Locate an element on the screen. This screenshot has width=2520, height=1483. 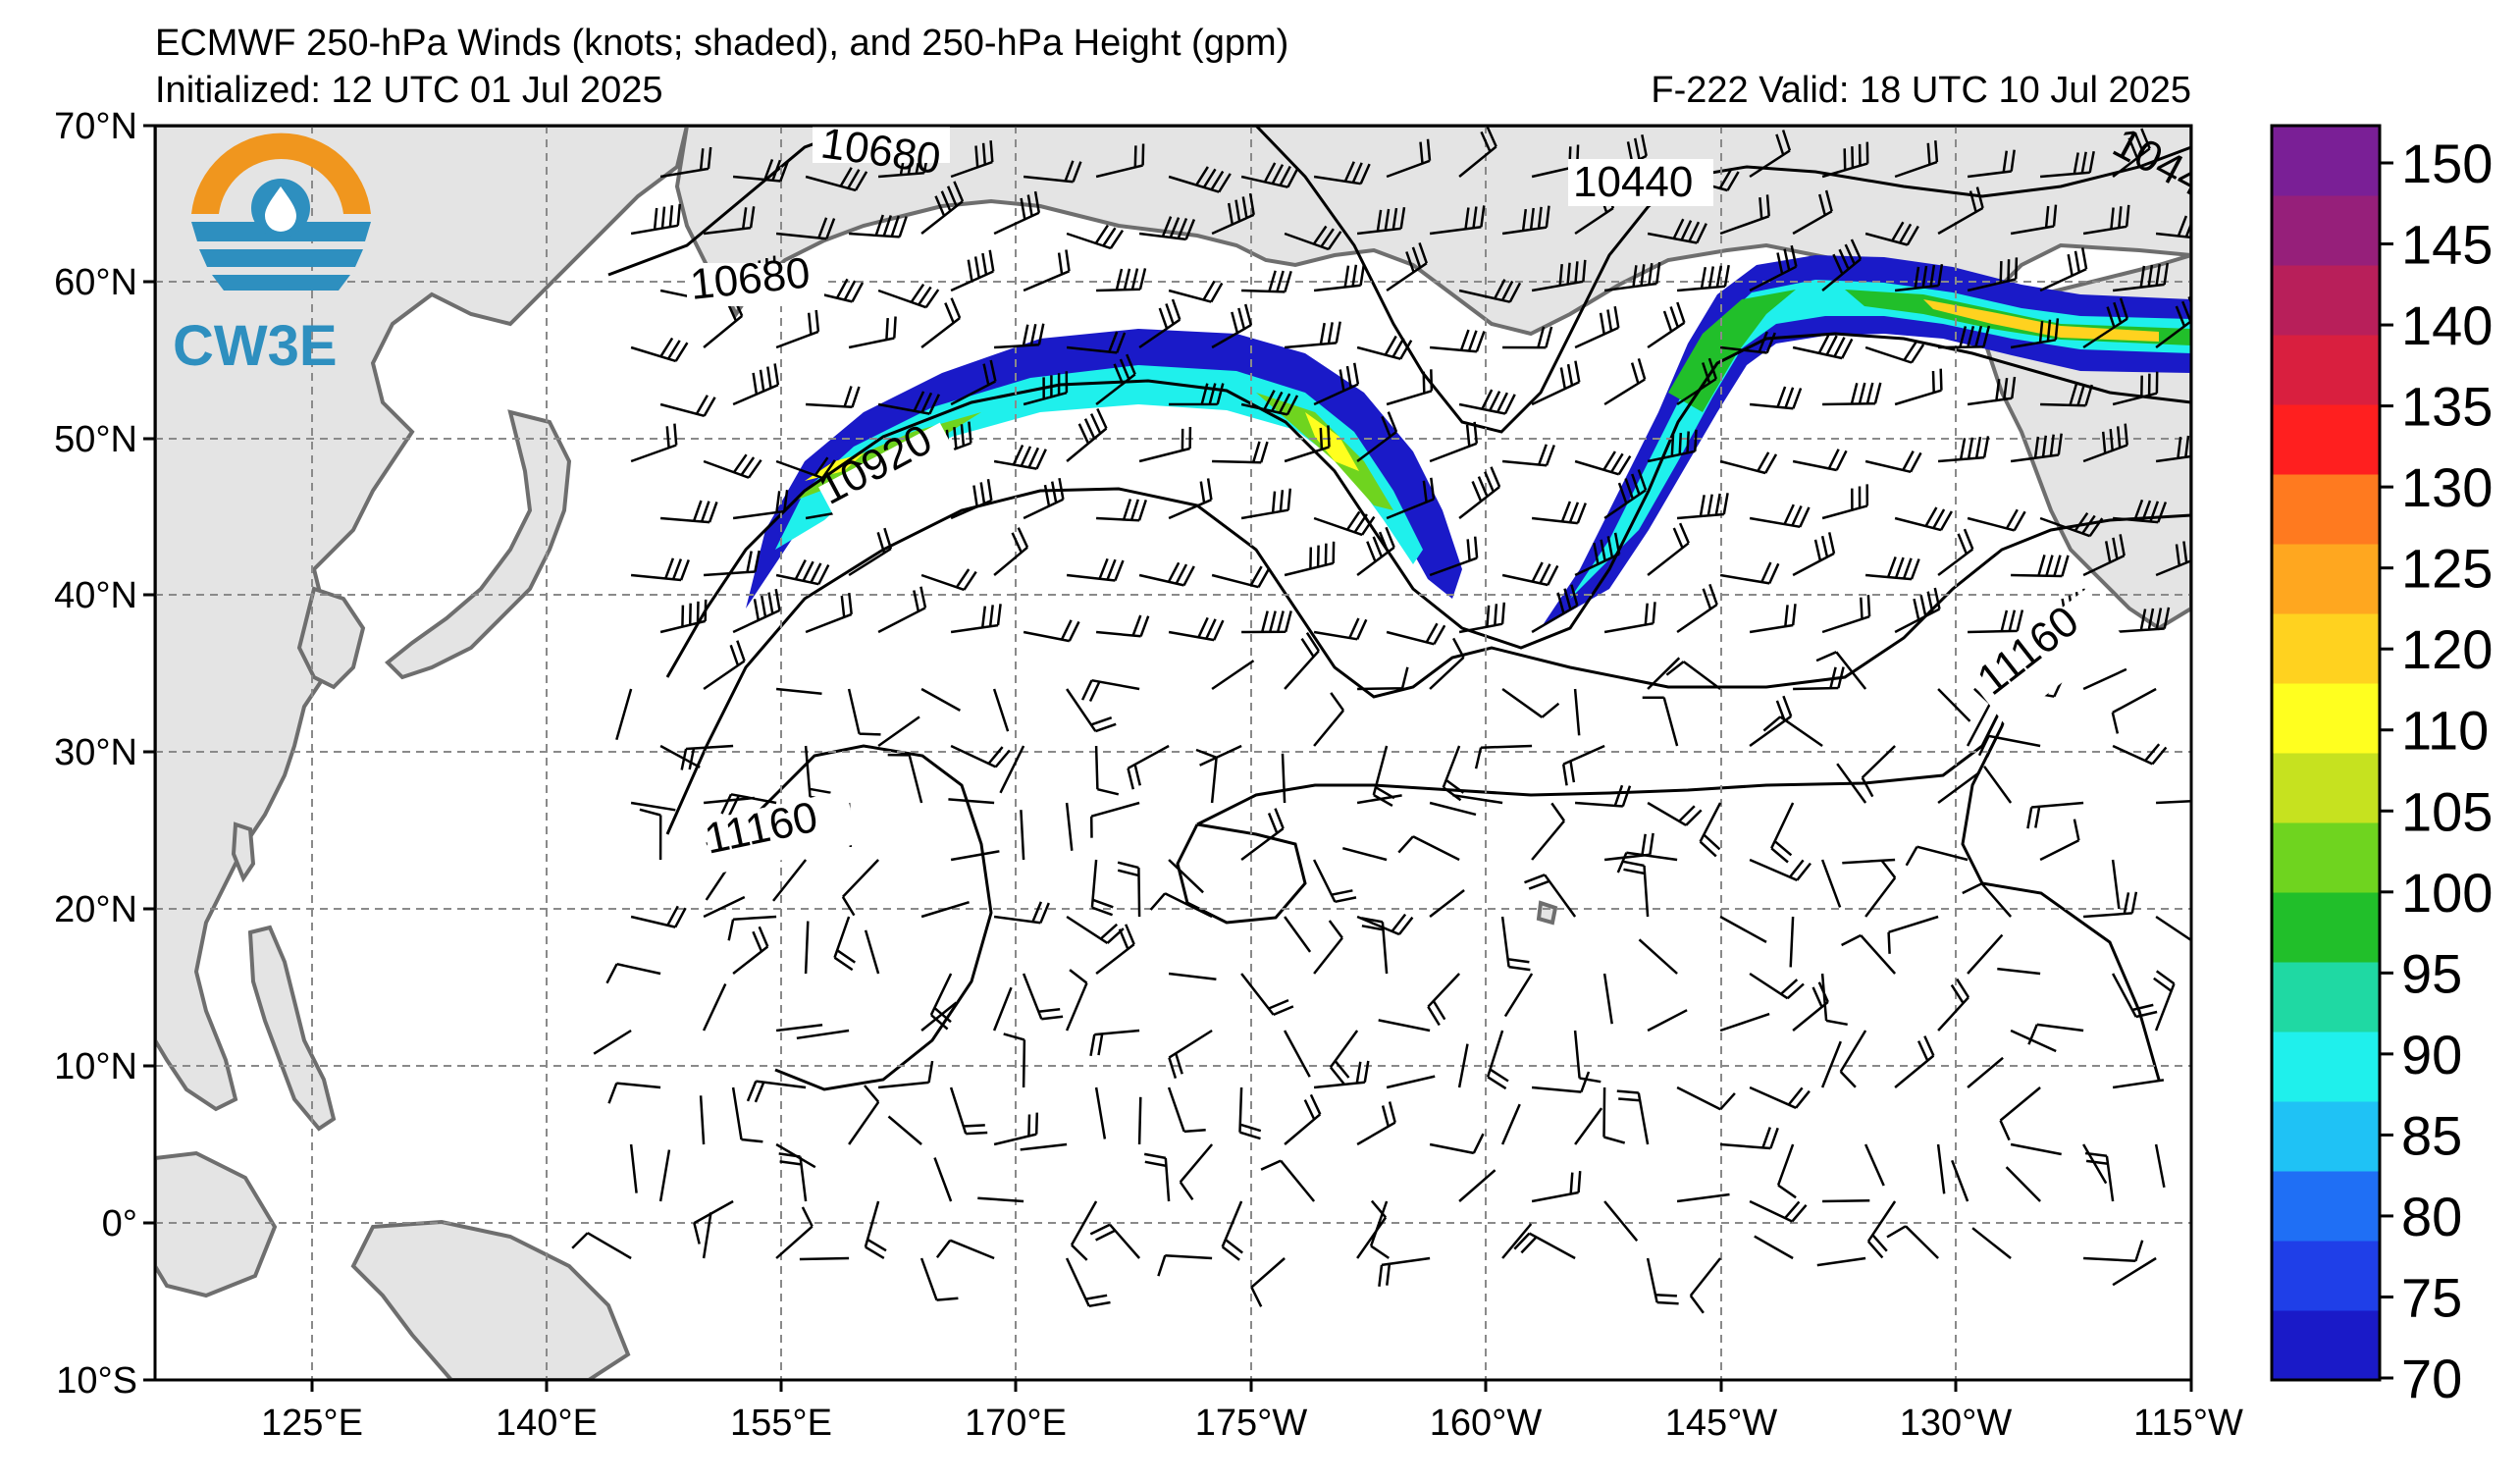
cw3e-logo: CW3E is located at coordinates (272, 255).